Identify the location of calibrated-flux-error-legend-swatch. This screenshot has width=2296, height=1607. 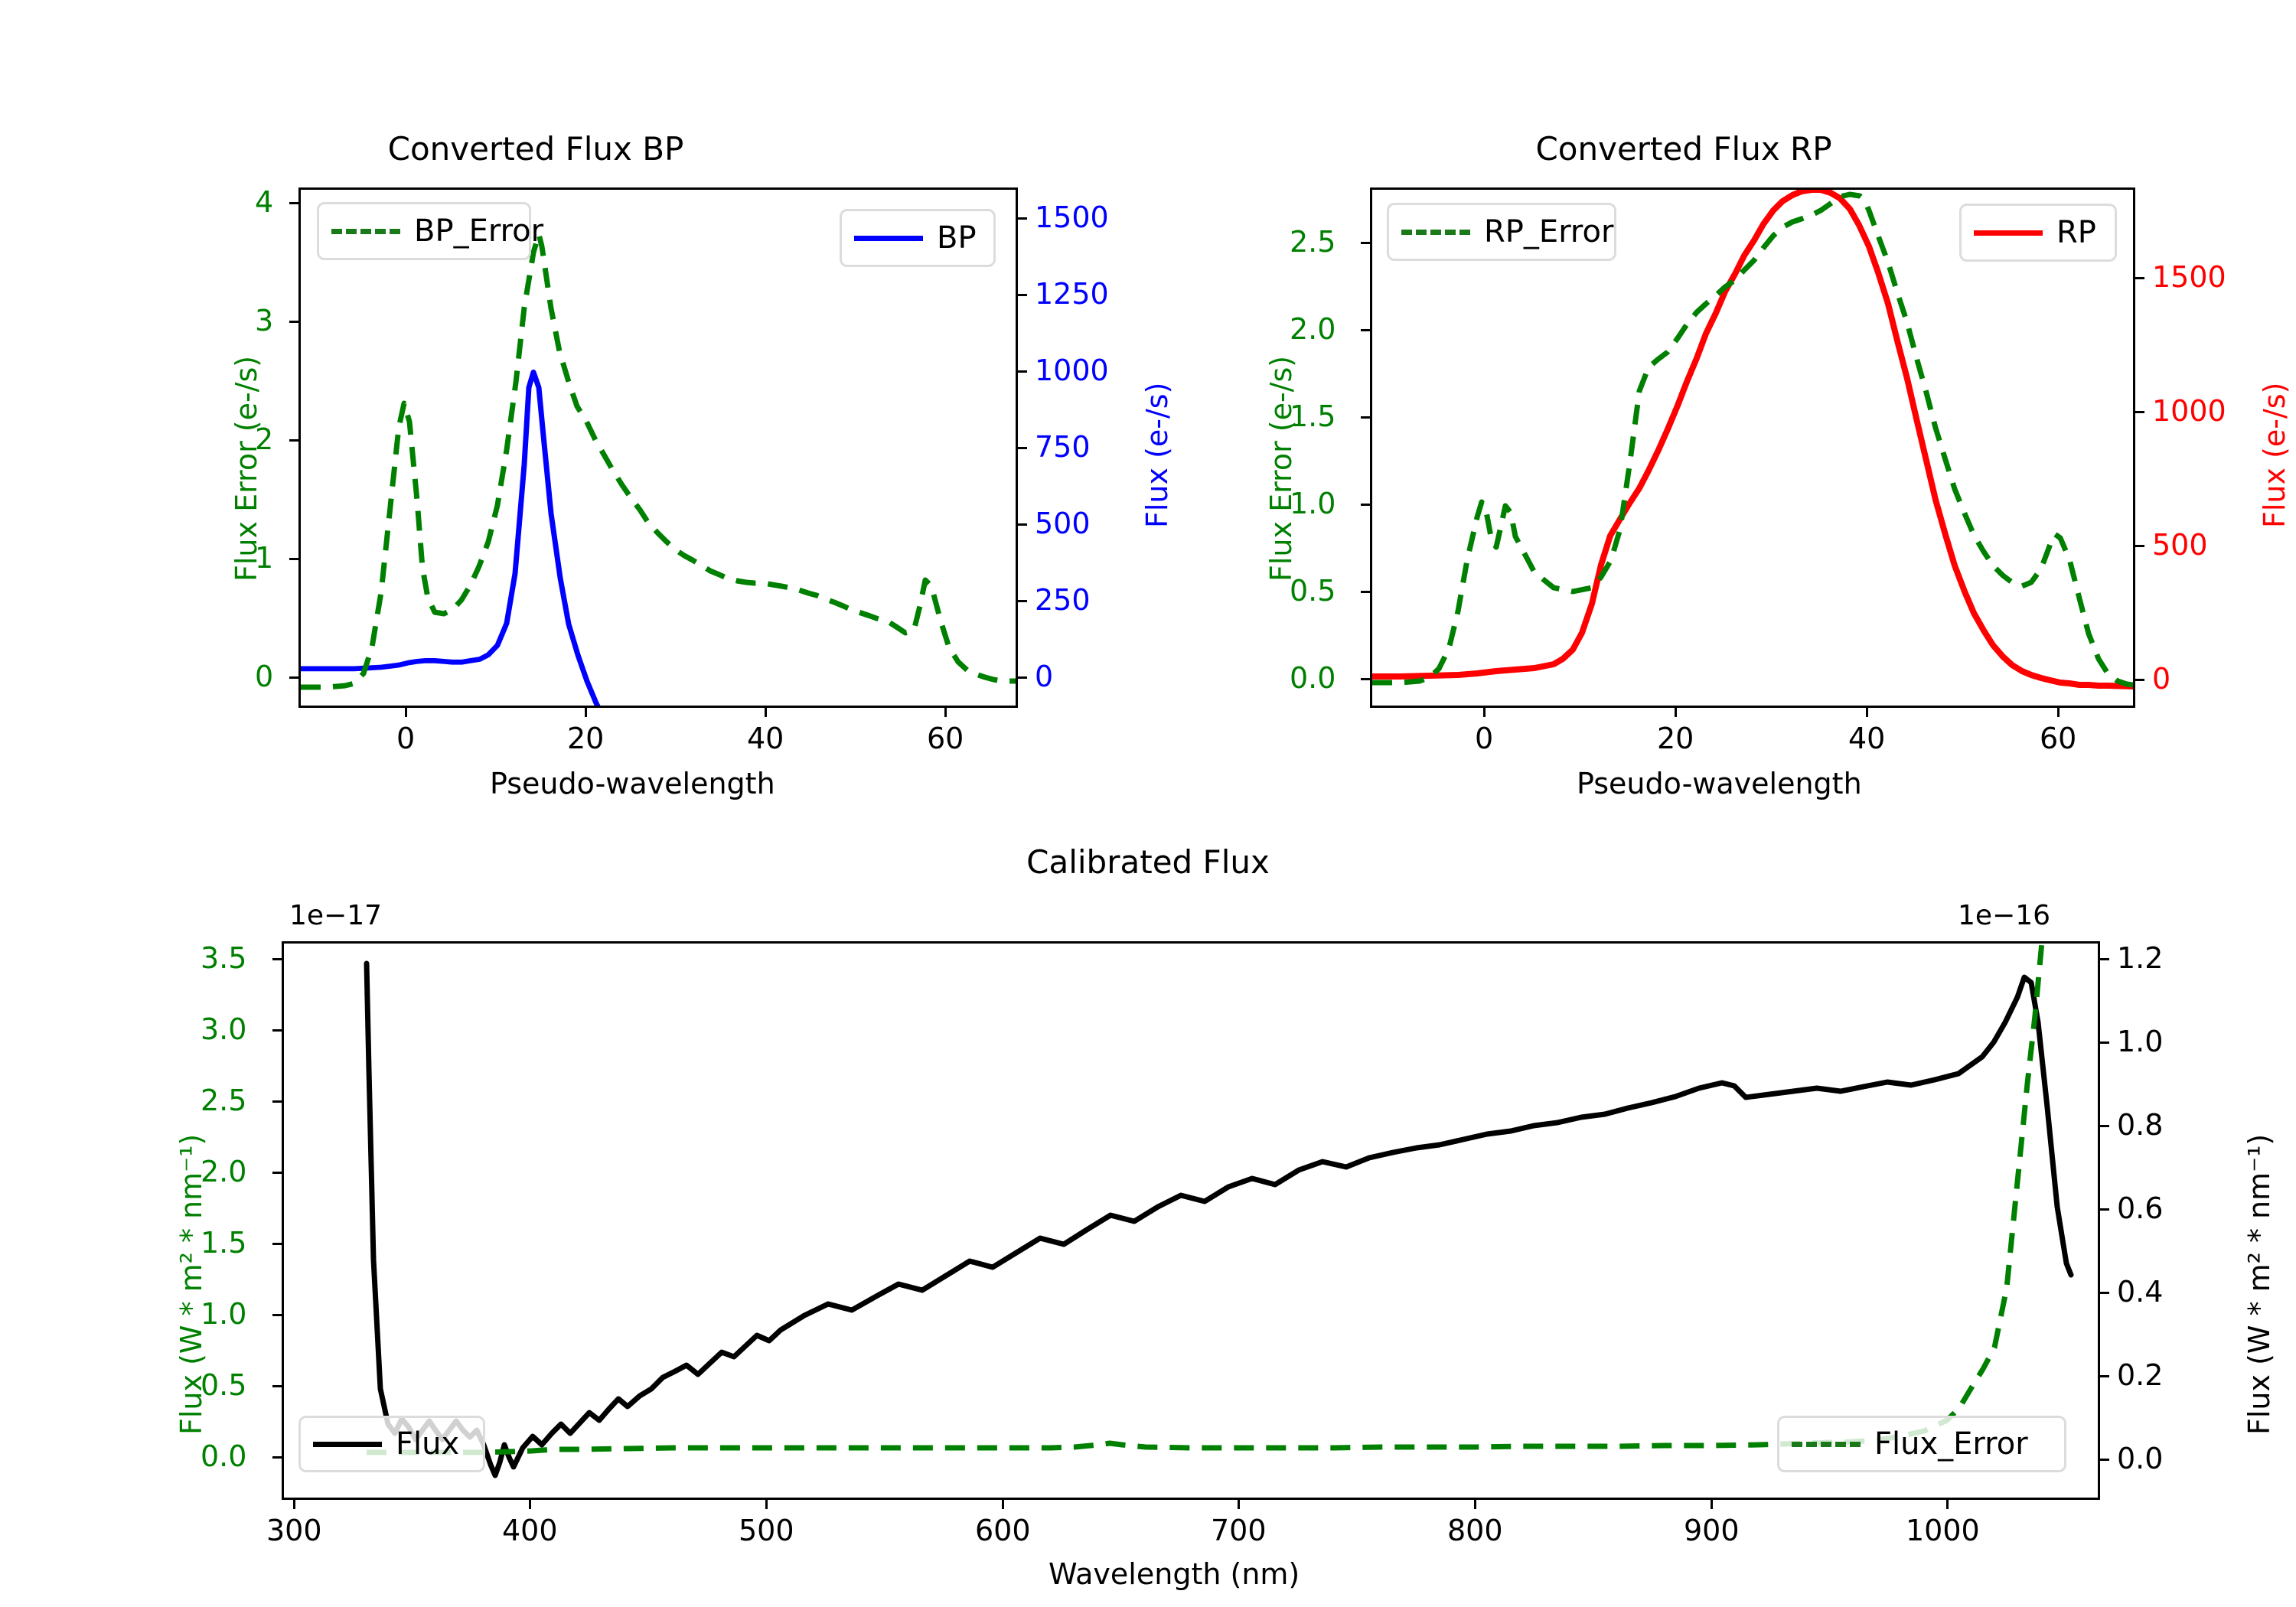
(1826, 1444).